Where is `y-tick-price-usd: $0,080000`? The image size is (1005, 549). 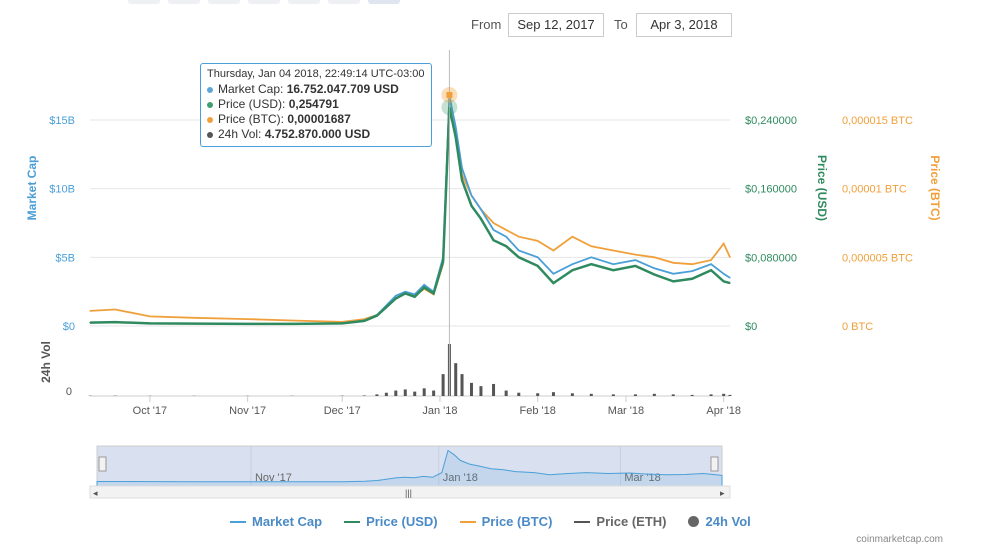
y-tick-price-usd: $0,080000 is located at coordinates (771, 258).